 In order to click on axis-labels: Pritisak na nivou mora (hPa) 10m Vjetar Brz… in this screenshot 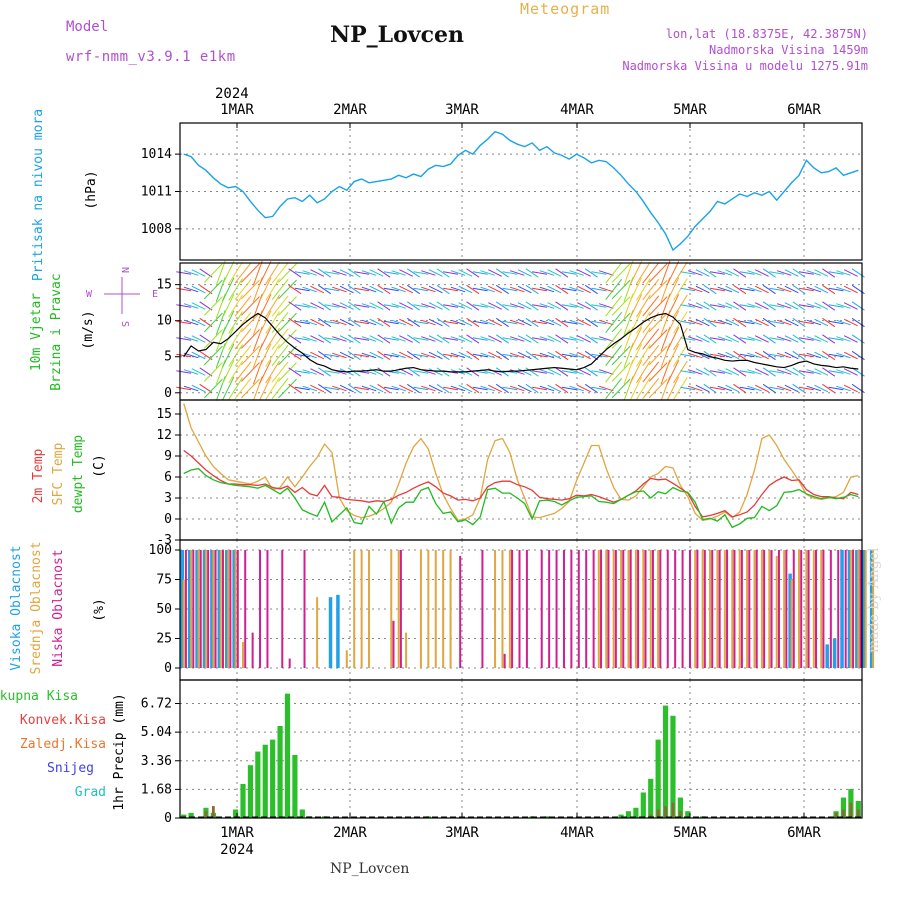, I will do `click(63, 460)`.